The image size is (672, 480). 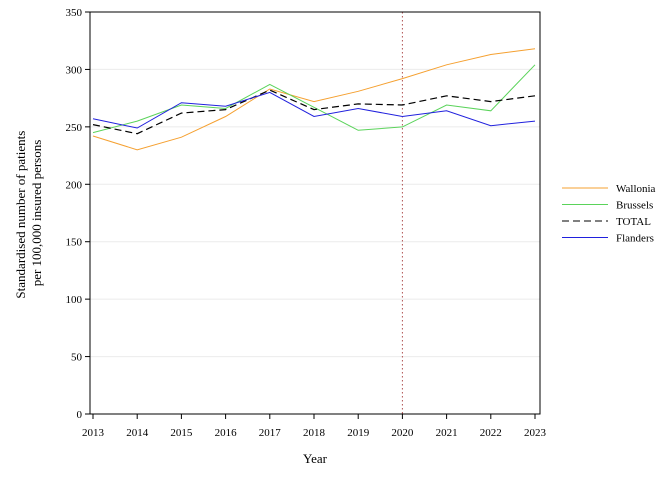 I want to click on y-tick-label: 200, so click(x=74, y=185).